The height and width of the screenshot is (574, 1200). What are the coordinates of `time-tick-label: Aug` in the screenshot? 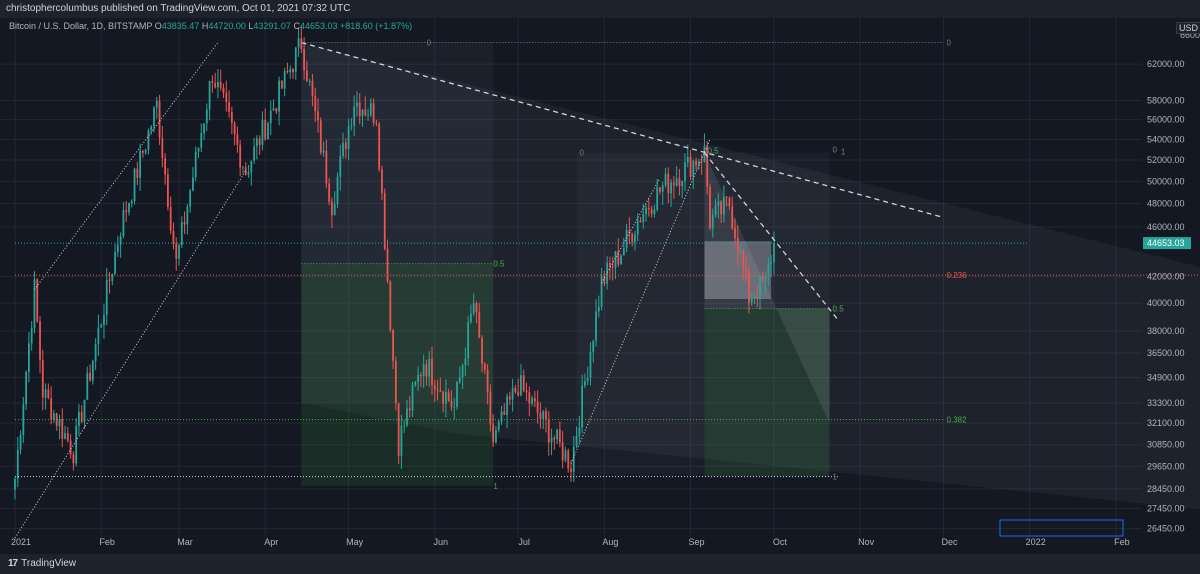 It's located at (610, 542).